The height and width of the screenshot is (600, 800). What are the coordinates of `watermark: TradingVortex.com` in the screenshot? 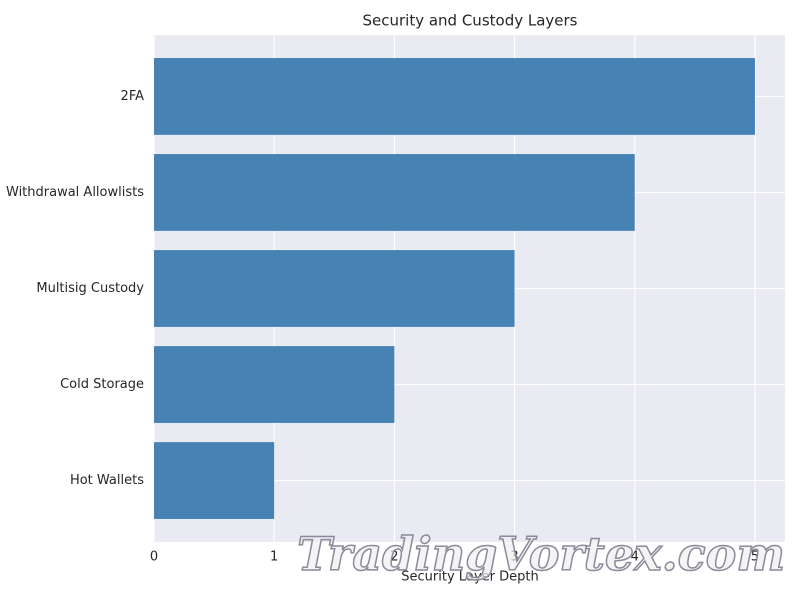 It's located at (541, 554).